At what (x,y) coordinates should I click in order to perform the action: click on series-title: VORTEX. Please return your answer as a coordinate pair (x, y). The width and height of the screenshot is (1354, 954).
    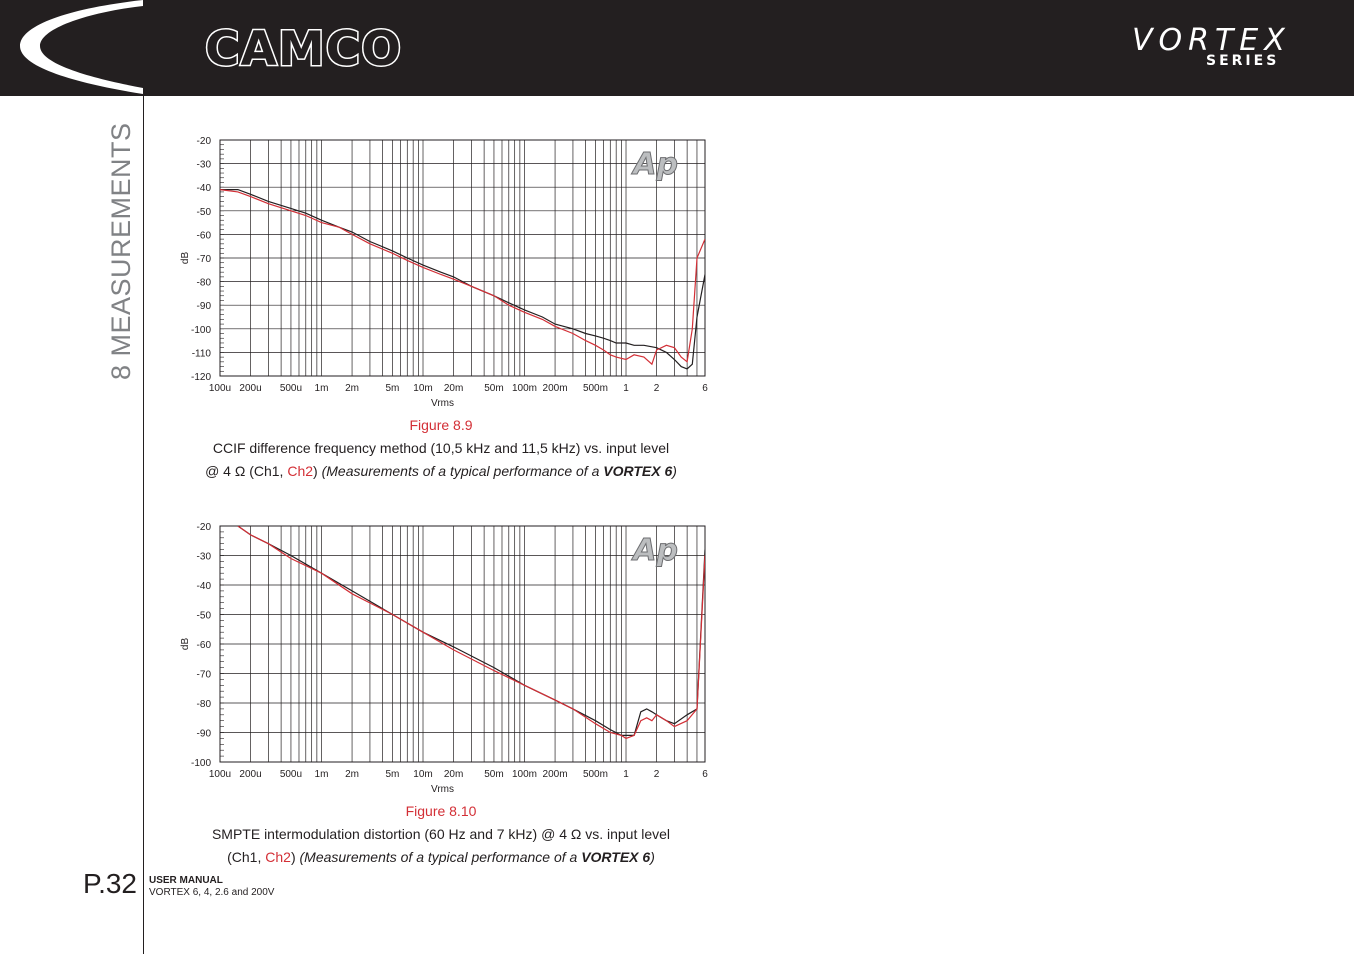
    Looking at the image, I should click on (1211, 40).